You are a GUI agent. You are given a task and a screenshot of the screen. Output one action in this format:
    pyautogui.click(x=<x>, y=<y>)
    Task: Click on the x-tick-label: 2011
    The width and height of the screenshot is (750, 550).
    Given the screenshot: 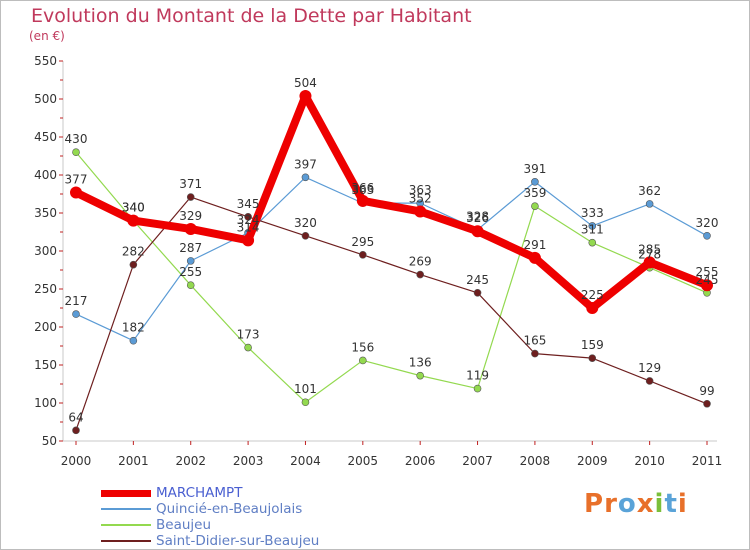 What is the action you would take?
    pyautogui.click(x=707, y=461)
    